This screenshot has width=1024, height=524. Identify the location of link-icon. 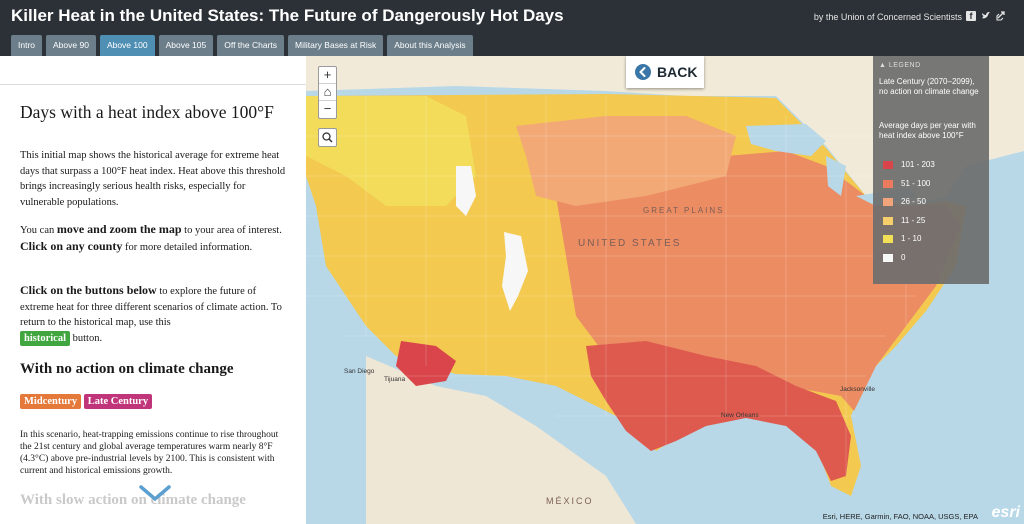
(1001, 16).